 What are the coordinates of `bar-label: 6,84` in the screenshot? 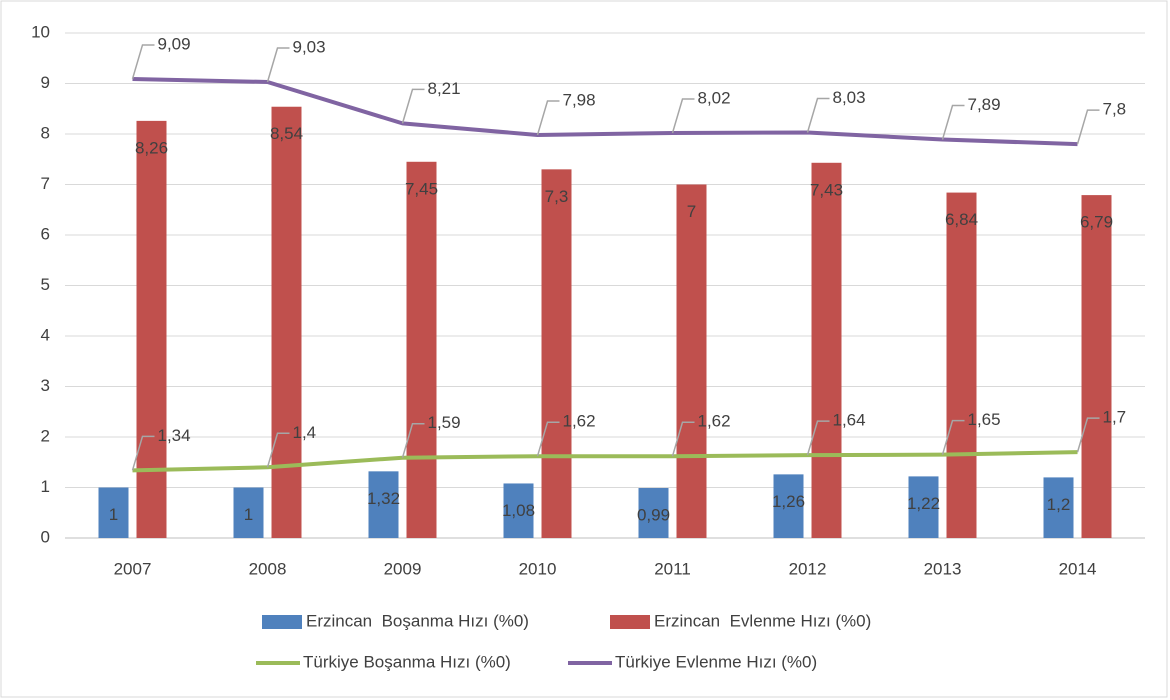 It's located at (961, 219).